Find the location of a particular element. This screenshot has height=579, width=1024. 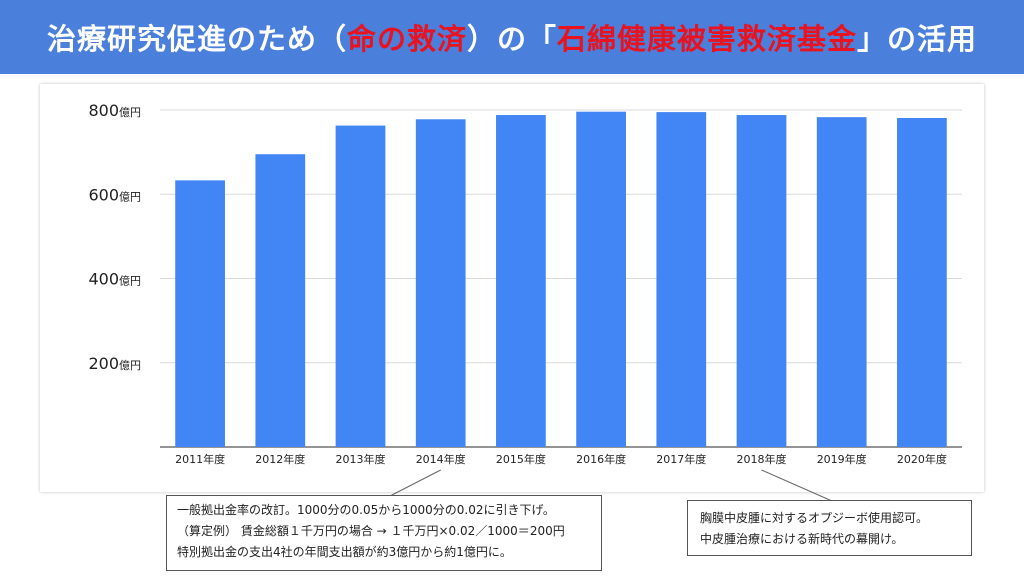

bar-2015年度 is located at coordinates (521, 281).